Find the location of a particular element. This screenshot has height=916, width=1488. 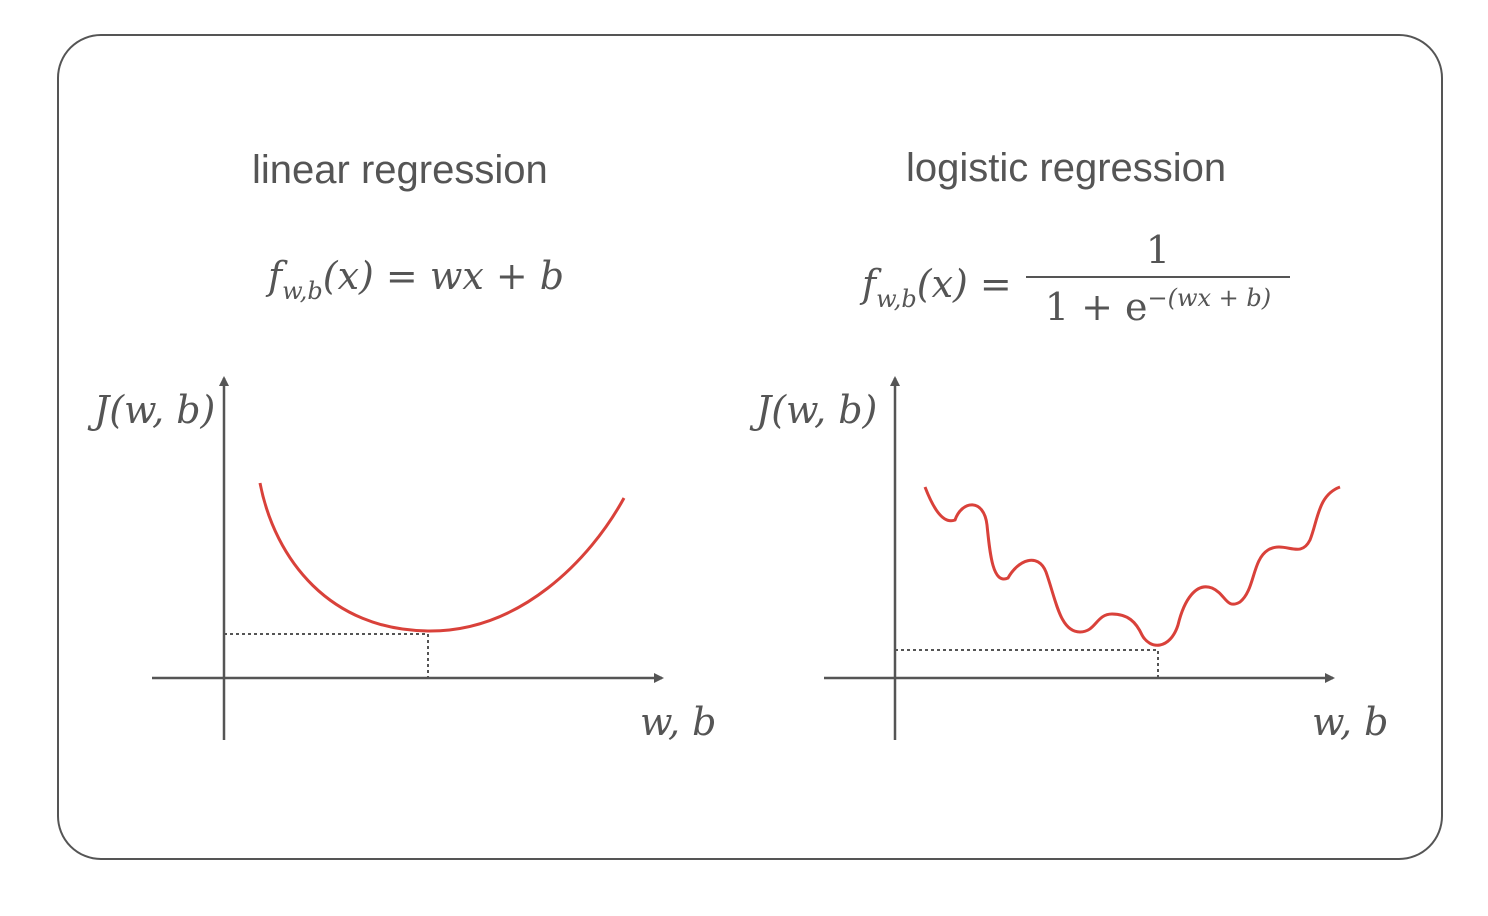

right-formula-left: fw,b(x) = is located at coordinates (937, 287).